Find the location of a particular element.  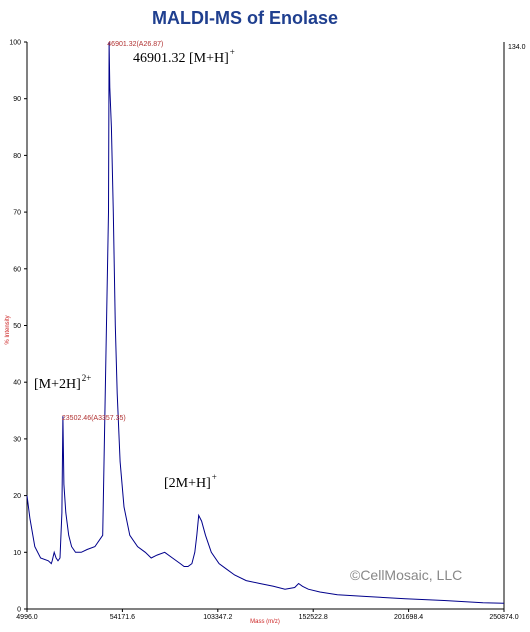

y-tick-label: 50 is located at coordinates (17, 326).